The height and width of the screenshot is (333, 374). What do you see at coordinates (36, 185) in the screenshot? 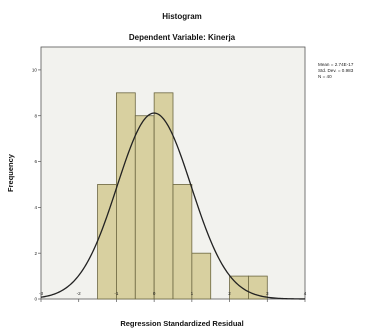
I see `y-axis-ticks: 0 2 4 6 8 10` at bounding box center [36, 185].